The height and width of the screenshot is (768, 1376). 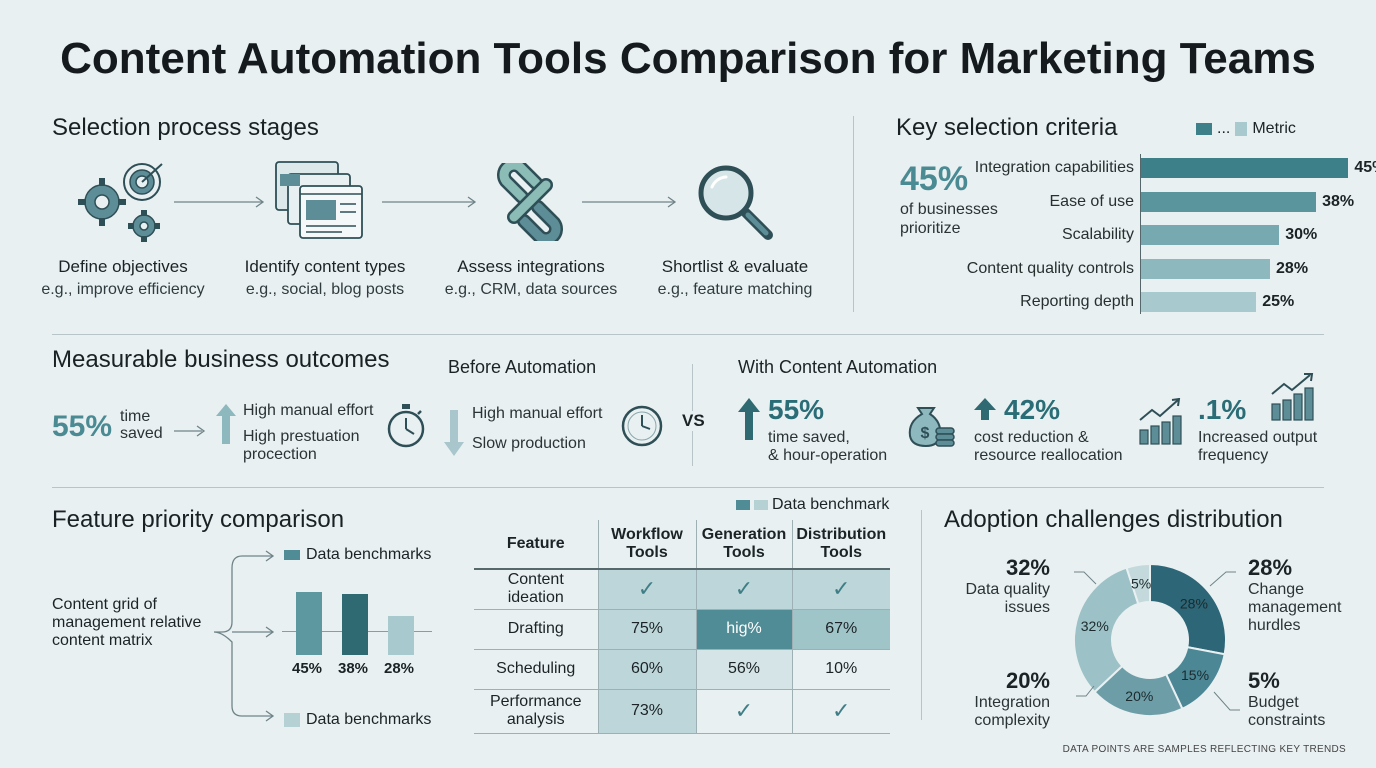 What do you see at coordinates (693, 421) in the screenshot?
I see `vs-label: VS` at bounding box center [693, 421].